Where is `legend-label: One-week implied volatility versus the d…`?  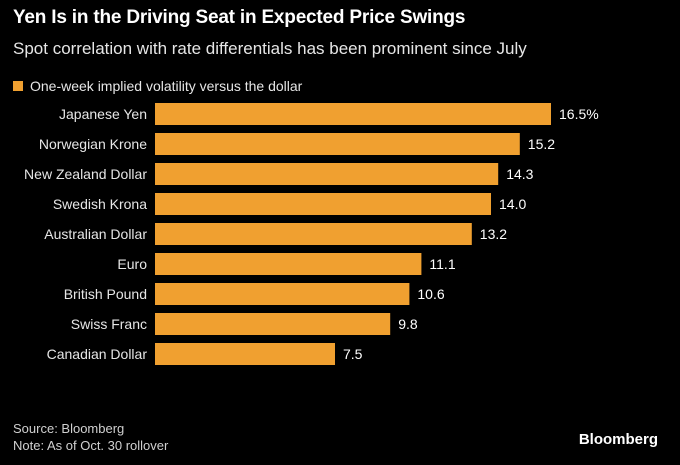 legend-label: One-week implied volatility versus the d… is located at coordinates (166, 86).